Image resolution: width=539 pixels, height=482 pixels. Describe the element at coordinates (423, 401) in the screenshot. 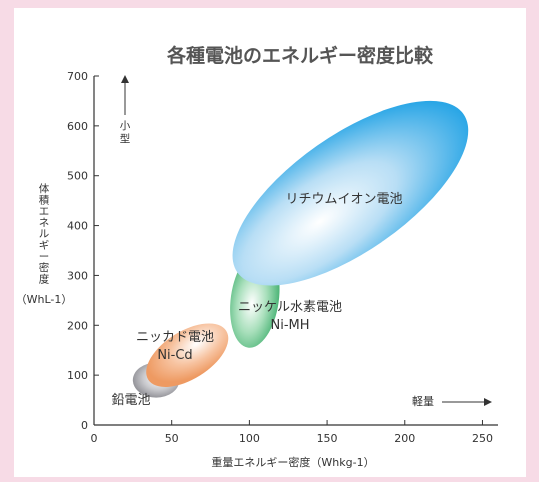

I see `right-annotation-label: 軽量` at that location.